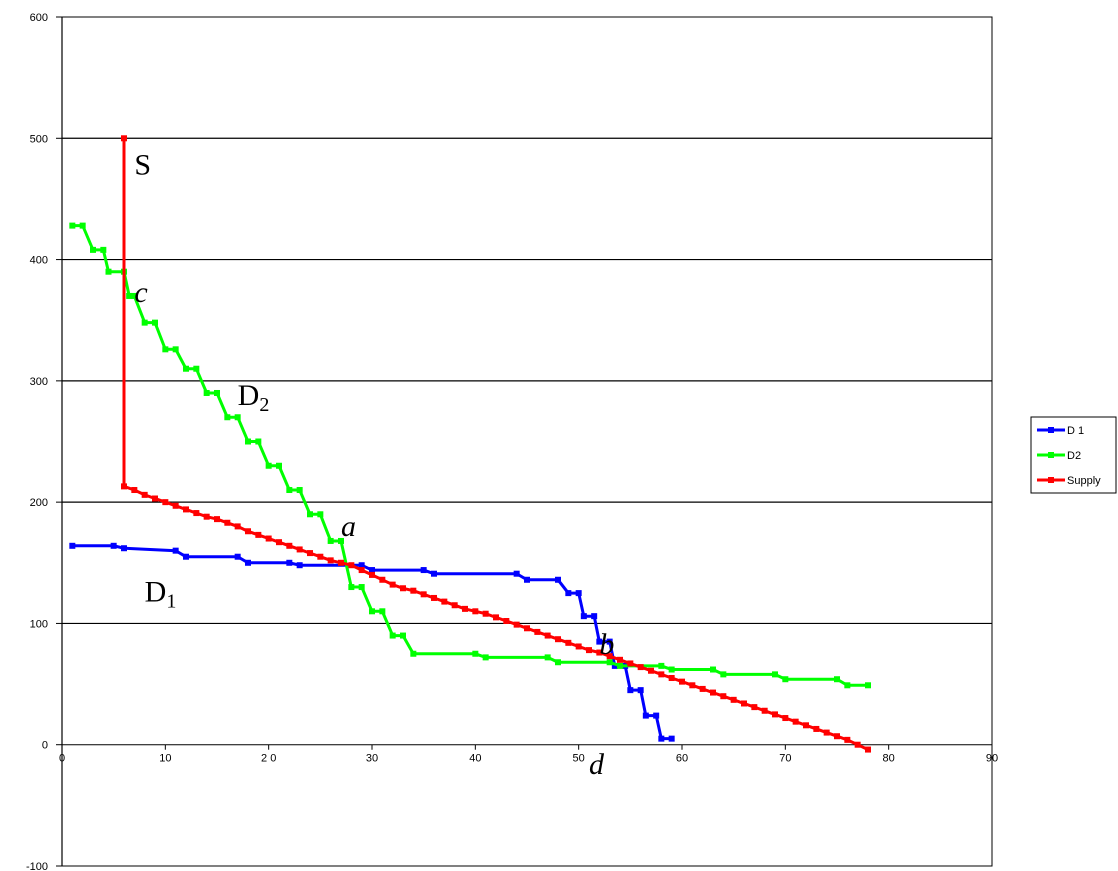 The height and width of the screenshot is (871, 1118). Describe the element at coordinates (268, 759) in the screenshot. I see `x-tick-label: 2 0` at that location.